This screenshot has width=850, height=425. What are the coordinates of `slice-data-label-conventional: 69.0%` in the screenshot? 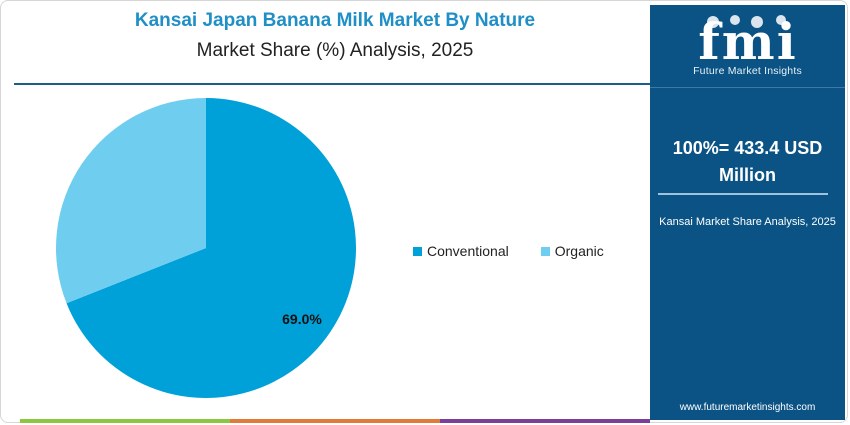 It's located at (302, 319).